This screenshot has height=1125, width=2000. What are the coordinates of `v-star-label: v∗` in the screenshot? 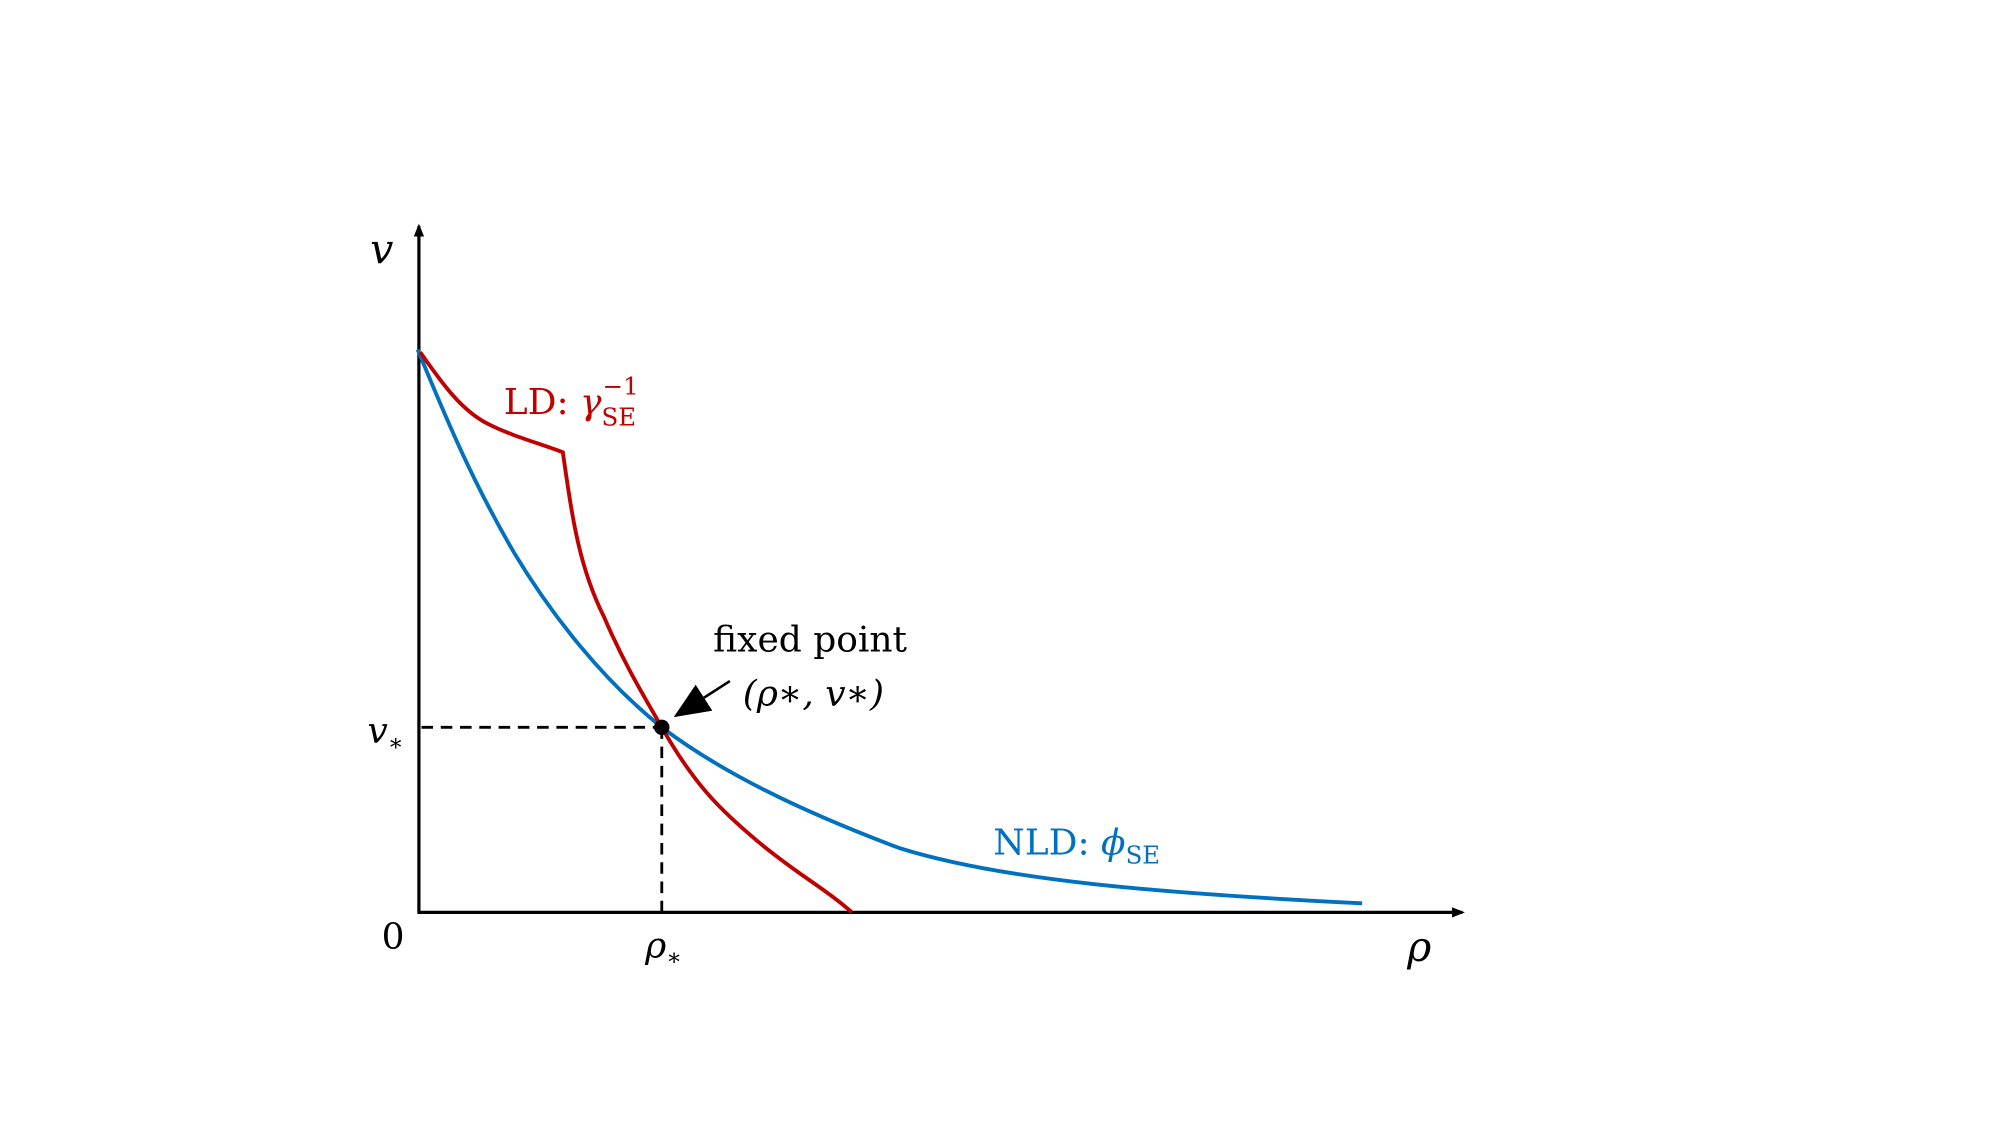 It's located at (386, 734).